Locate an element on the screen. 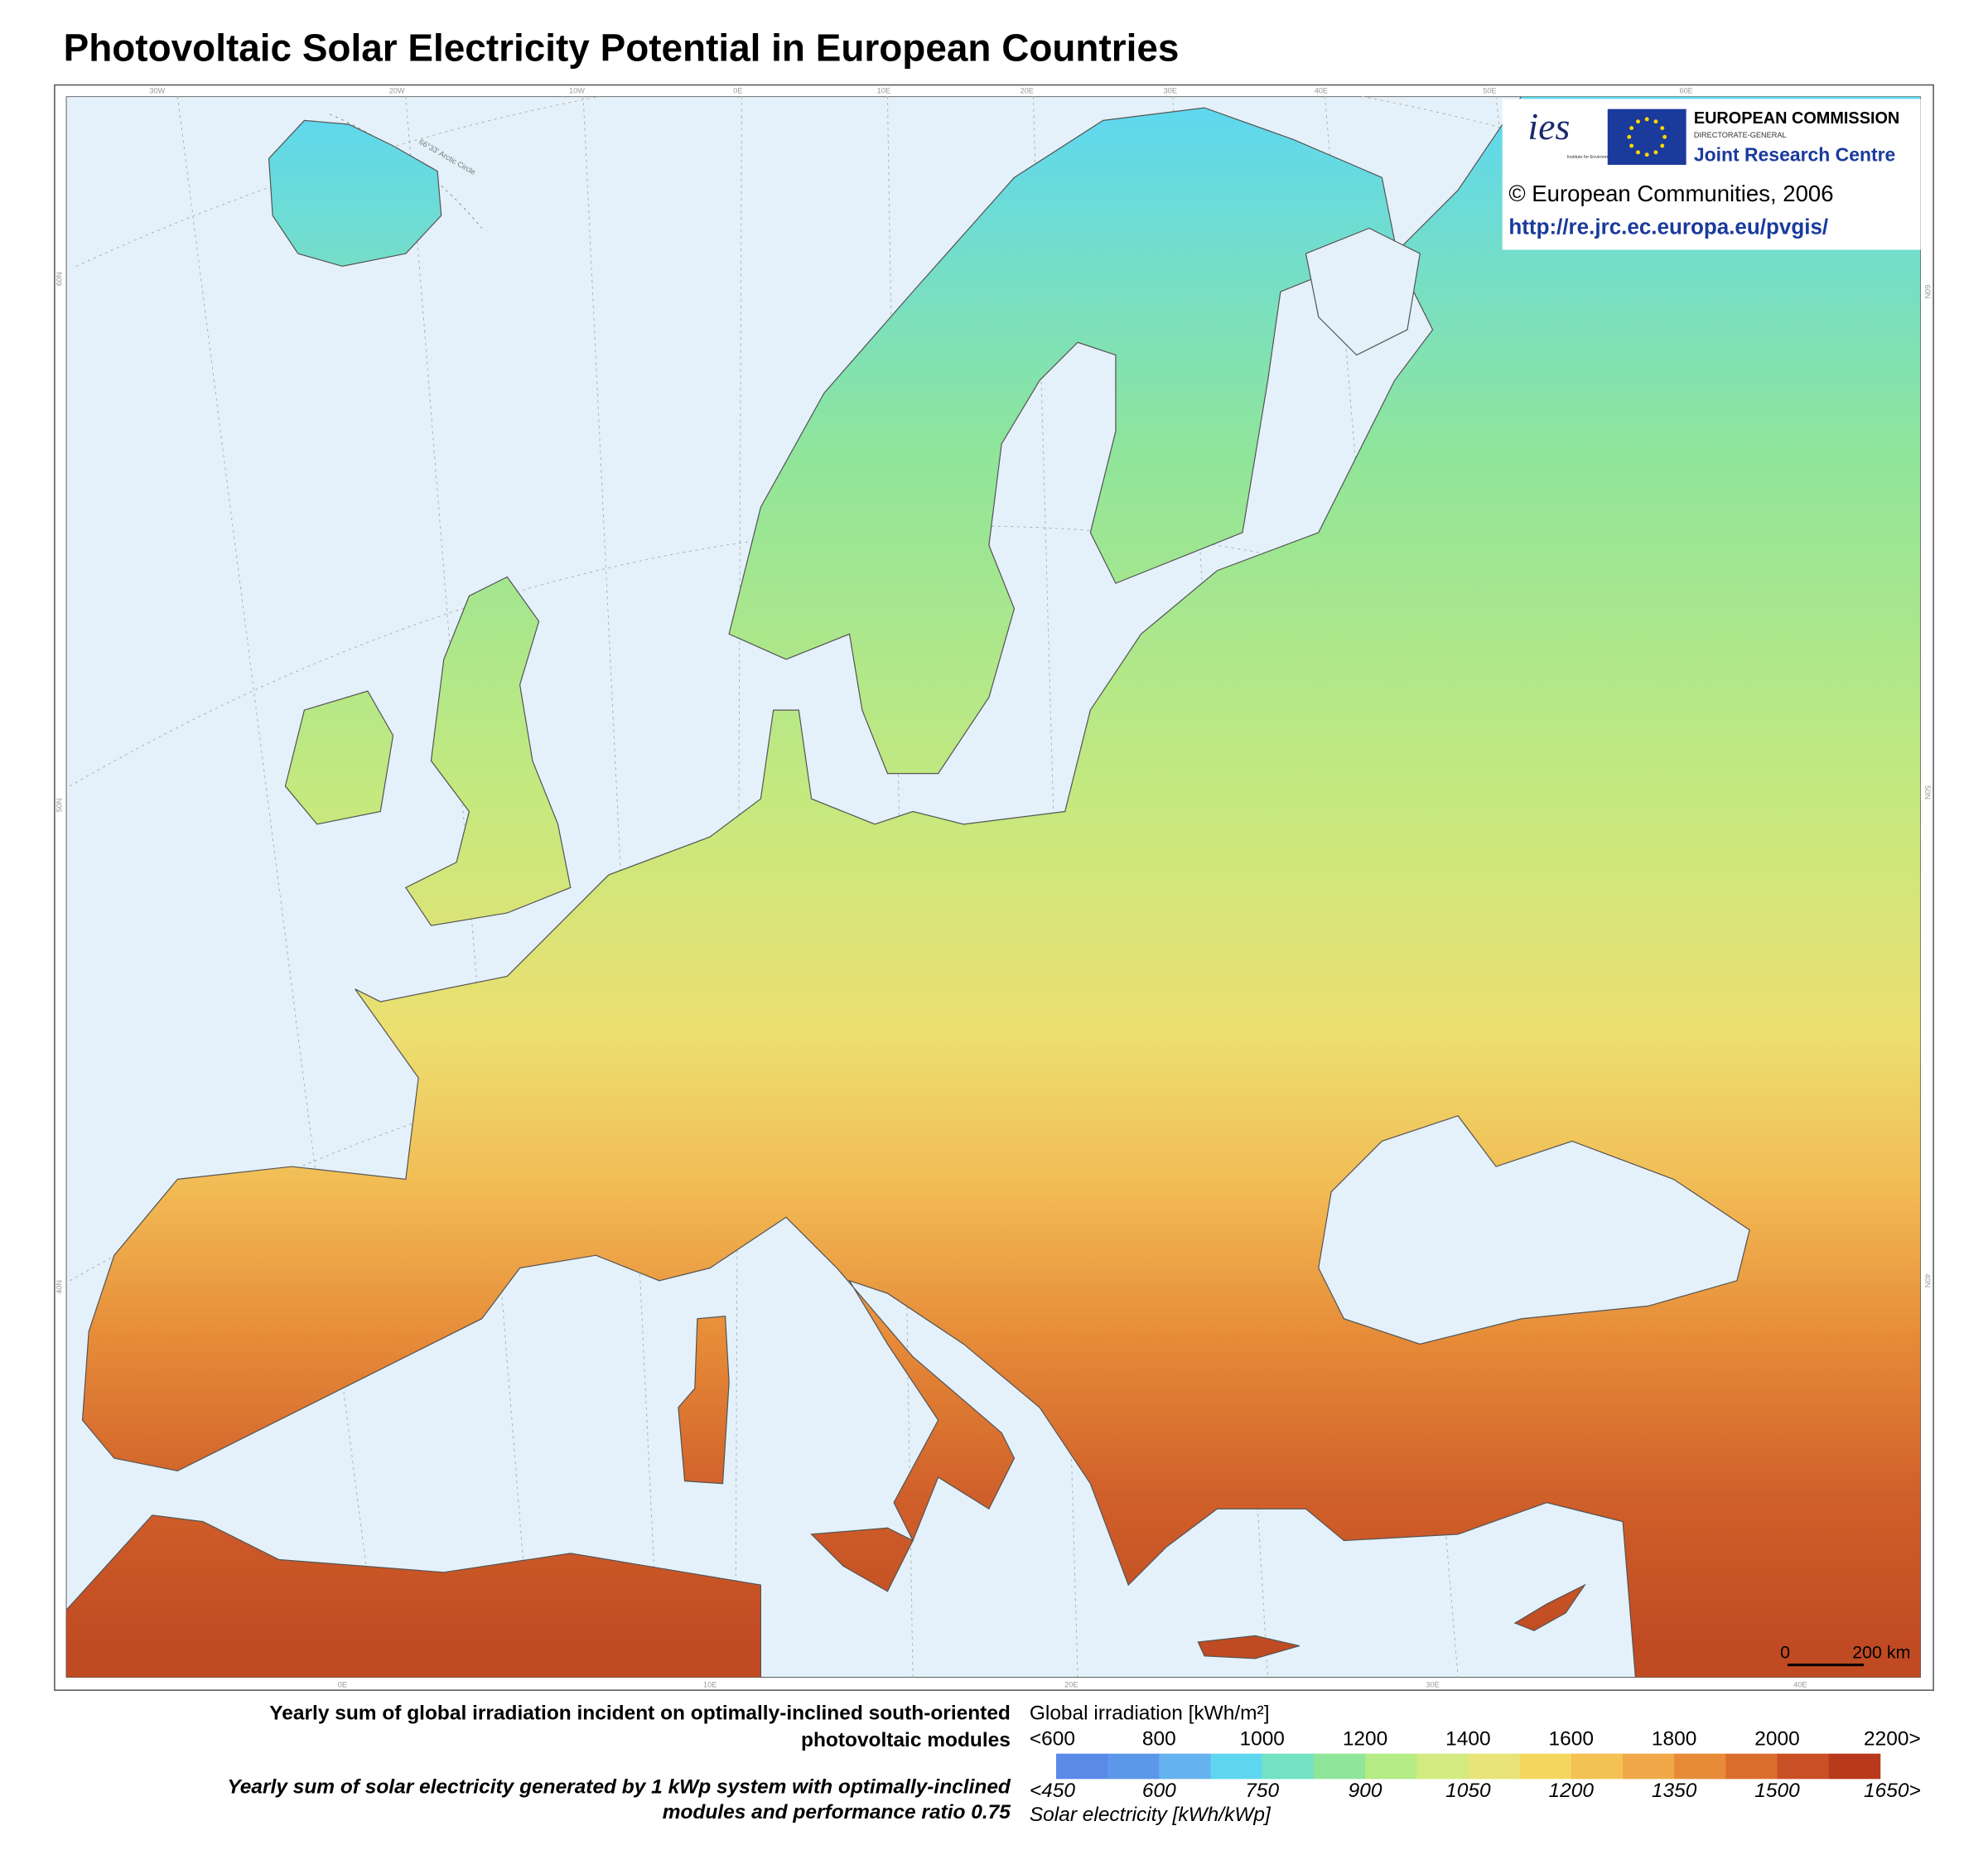 This screenshot has width=1988, height=1850. legend-label: 1000 is located at coordinates (1261, 1738).